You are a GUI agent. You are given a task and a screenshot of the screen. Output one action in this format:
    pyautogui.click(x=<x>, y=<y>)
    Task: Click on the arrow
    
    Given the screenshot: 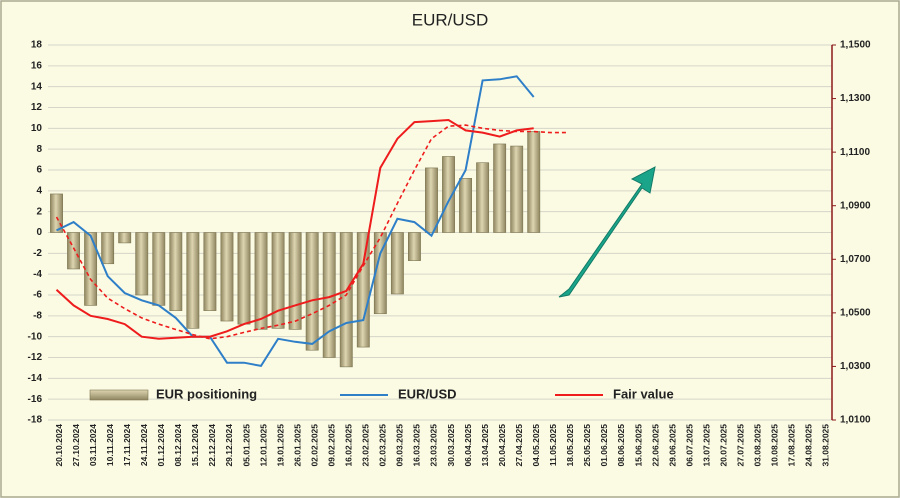 What is the action you would take?
    pyautogui.click(x=607, y=232)
    